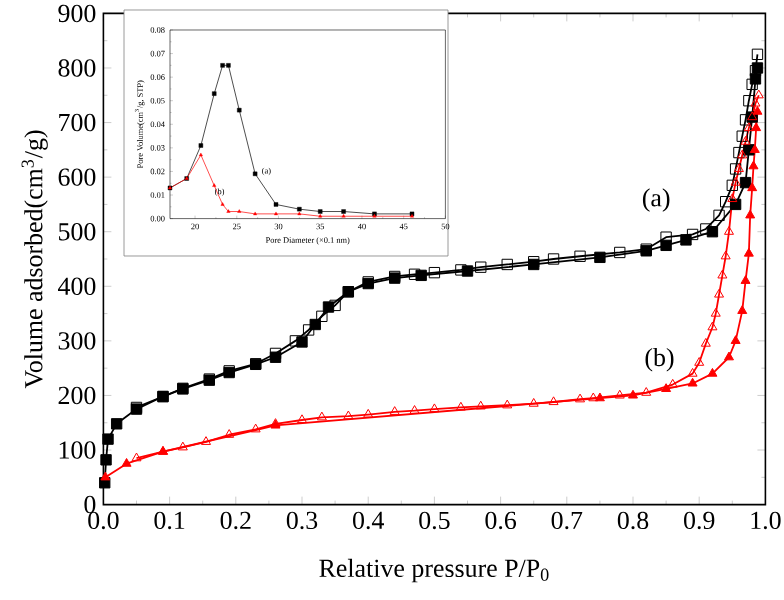 The height and width of the screenshot is (600, 784). Describe the element at coordinates (434, 570) in the screenshot. I see `x-axis-title: Relative pressure P/P$_{0}$` at that location.